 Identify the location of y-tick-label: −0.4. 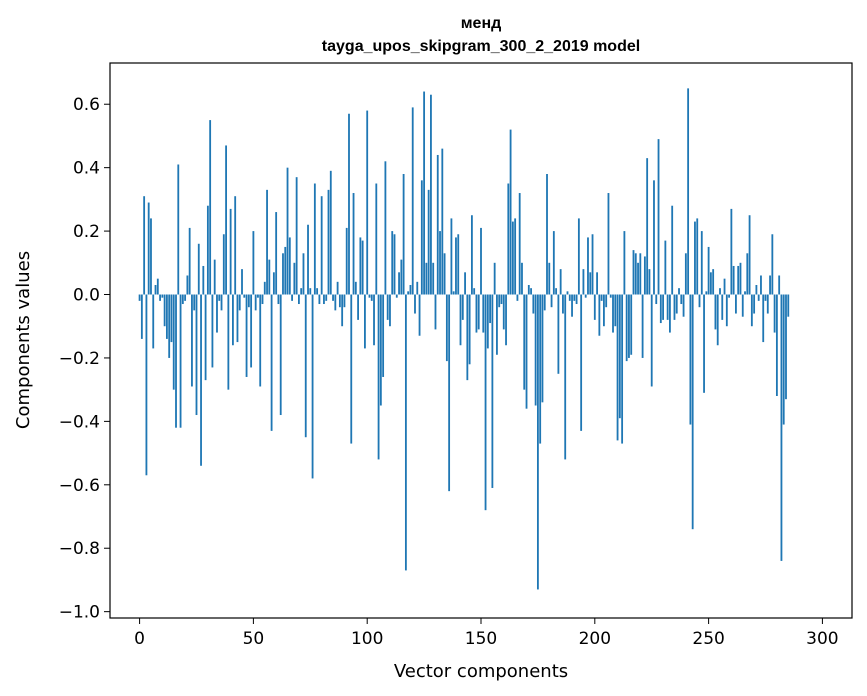
(79, 422).